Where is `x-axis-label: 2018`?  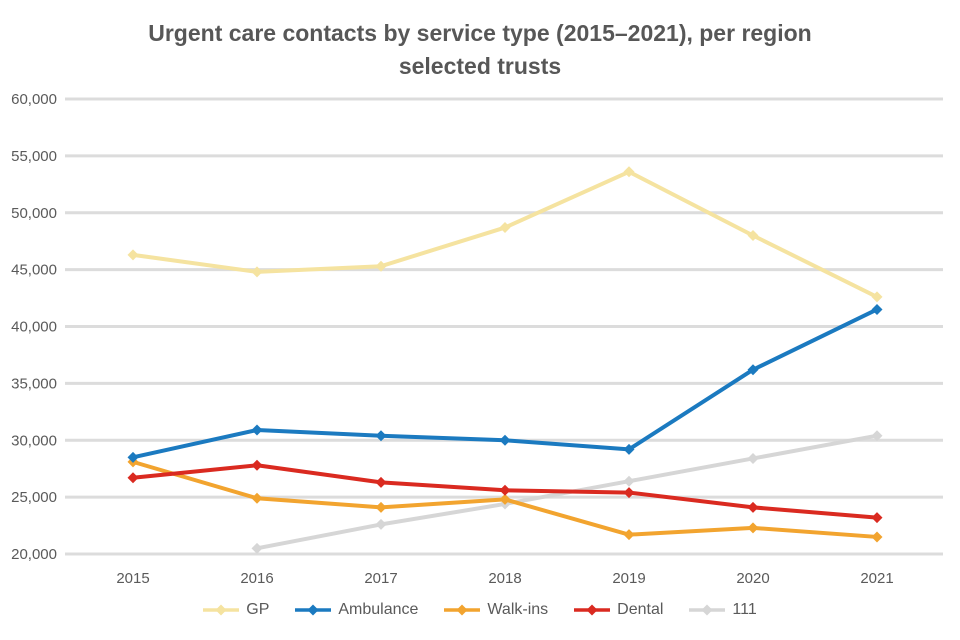
x-axis-label: 2018 is located at coordinates (504, 578).